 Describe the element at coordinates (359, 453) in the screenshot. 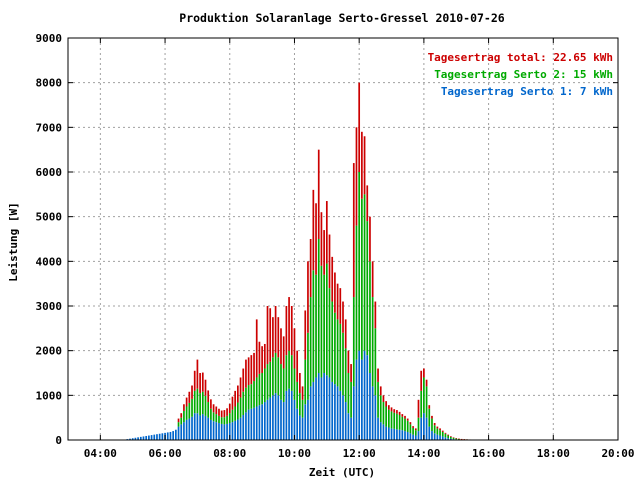

I see `x-tick-label: 12:00` at that location.